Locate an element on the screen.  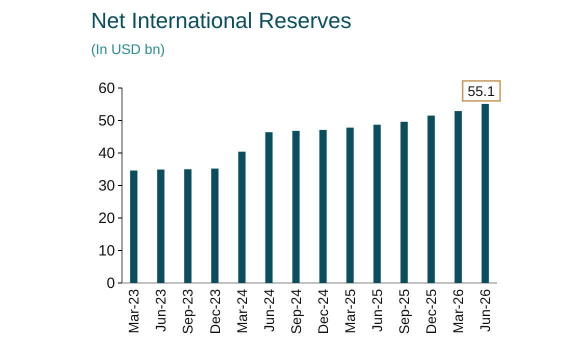
y-tick-label: 60 is located at coordinates (106, 88).